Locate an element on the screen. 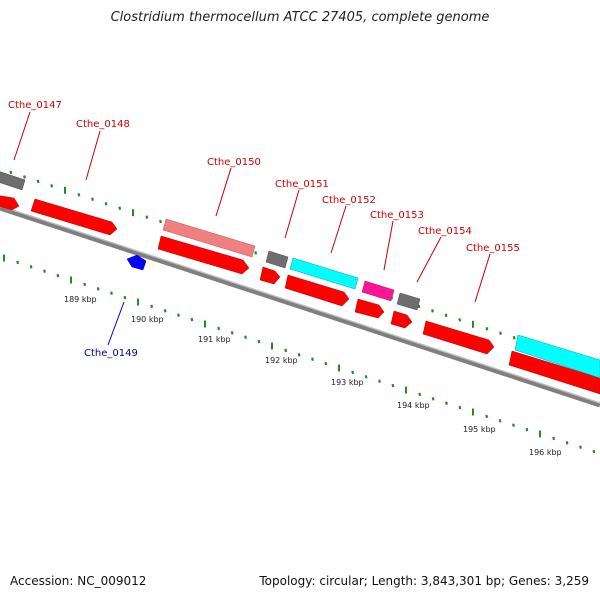  kbp-label: 194 kbp is located at coordinates (413, 405).